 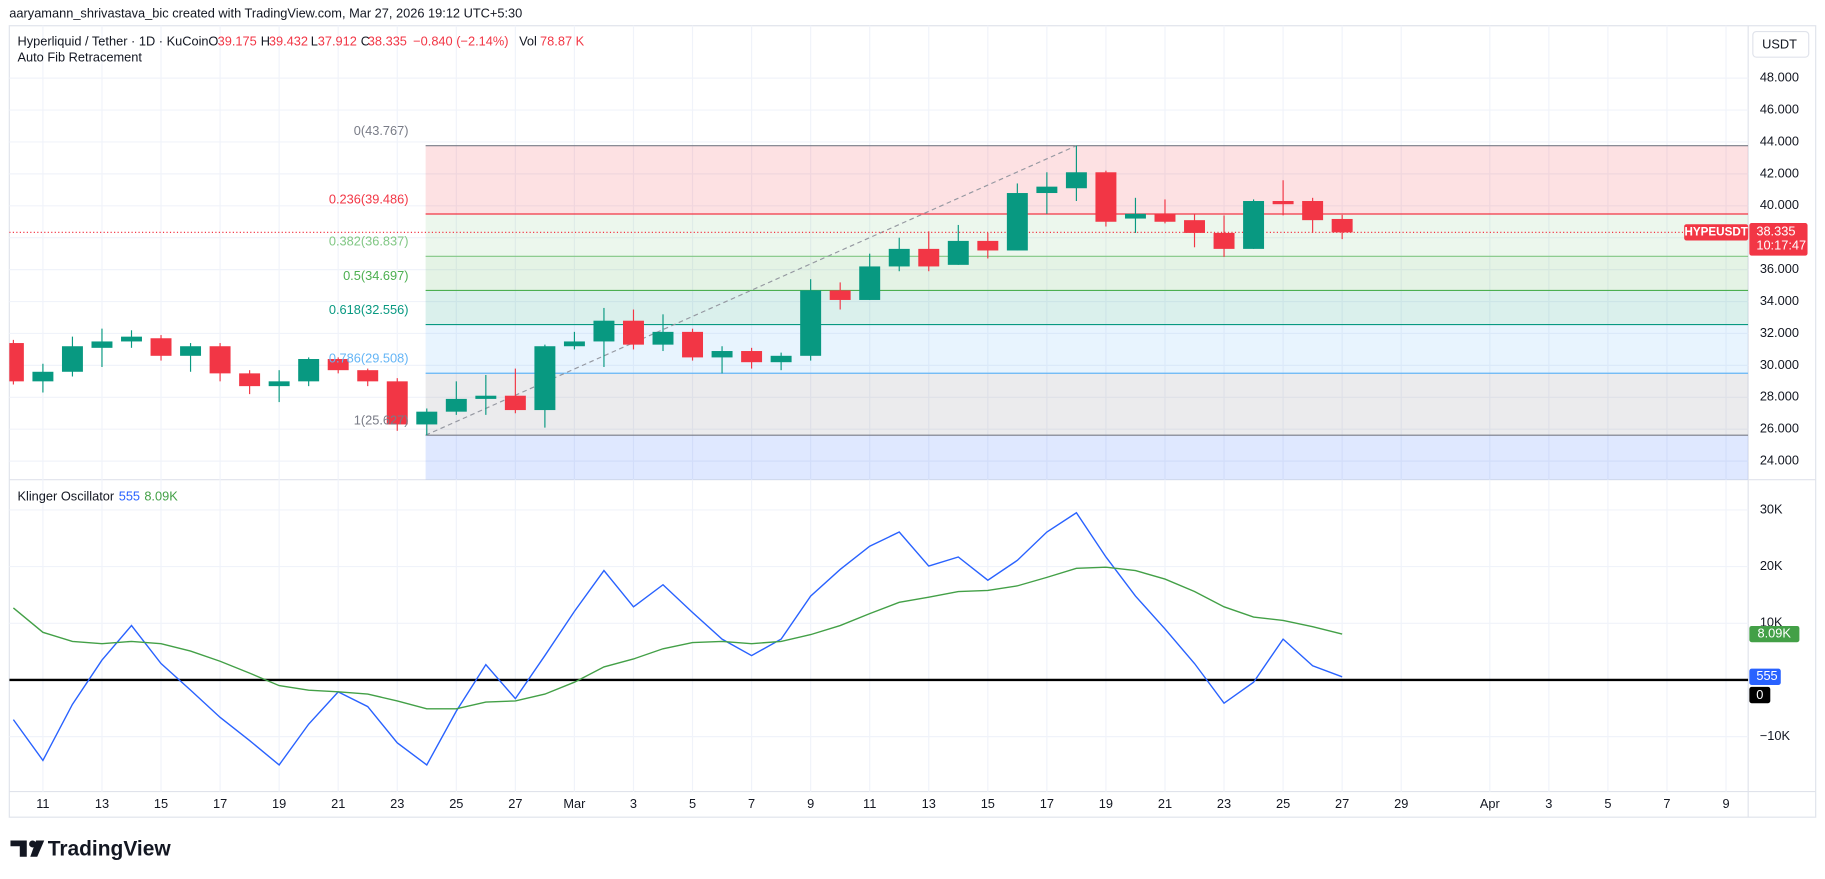 What do you see at coordinates (1779, 332) in the screenshot?
I see `y-tick-label: 32.000` at bounding box center [1779, 332].